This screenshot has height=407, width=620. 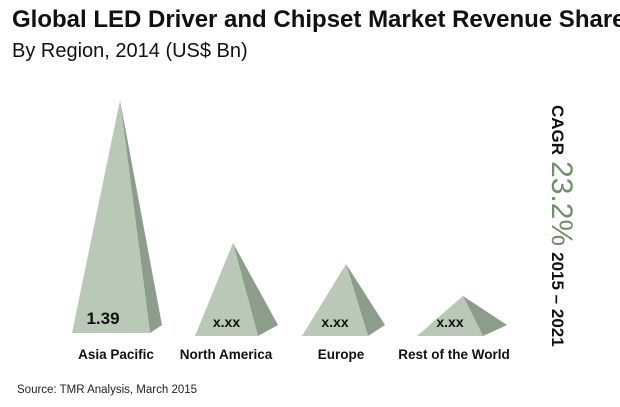 I want to click on pyramid-rest-of-the-world, so click(x=462, y=316).